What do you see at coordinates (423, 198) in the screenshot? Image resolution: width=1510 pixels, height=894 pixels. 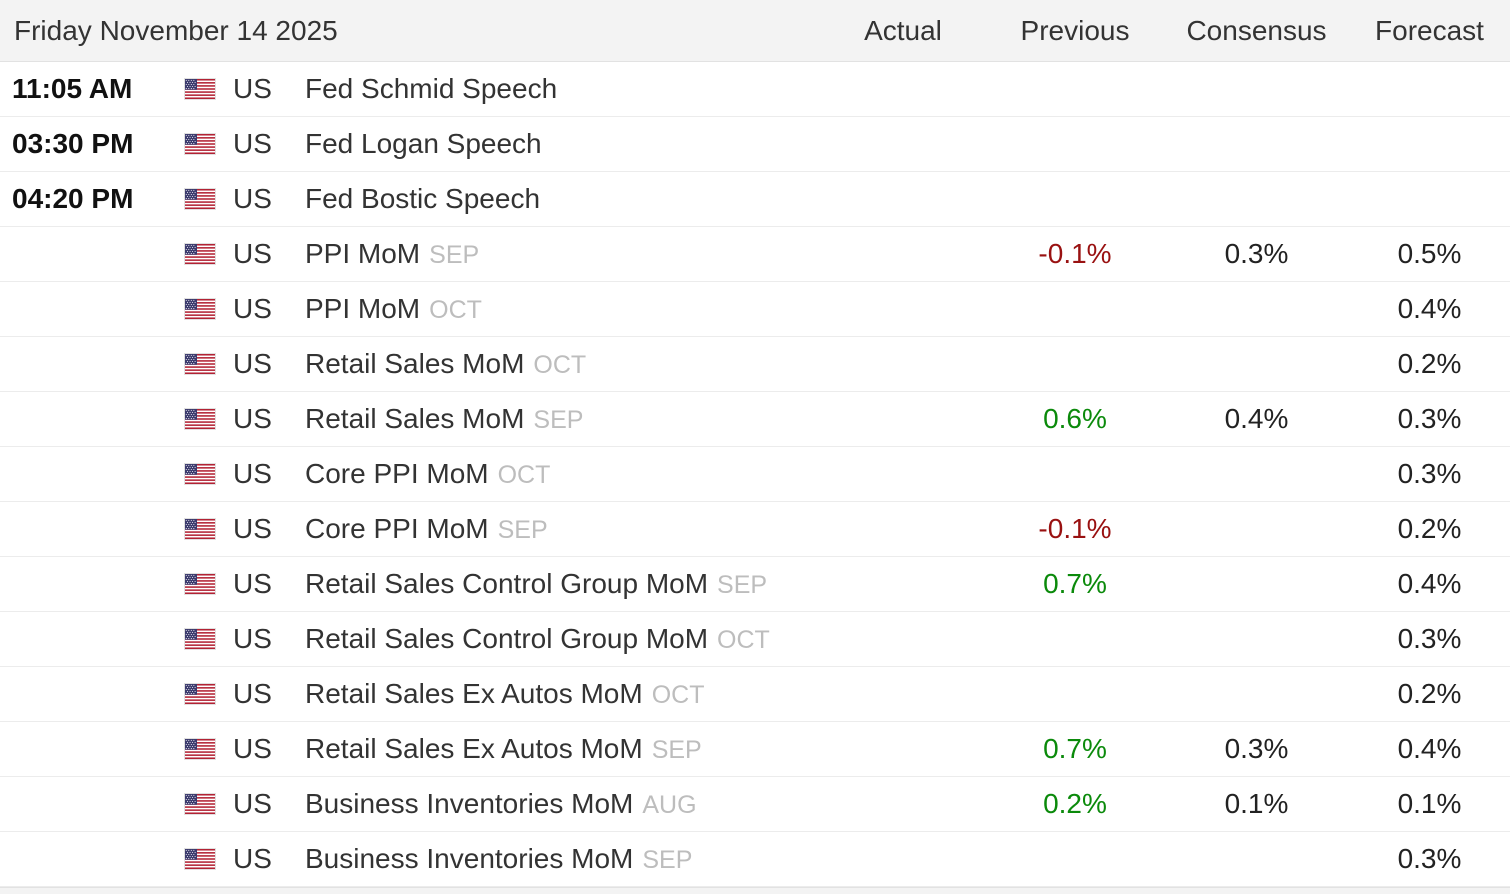 I see `event-name: Fed Bostic Speech` at bounding box center [423, 198].